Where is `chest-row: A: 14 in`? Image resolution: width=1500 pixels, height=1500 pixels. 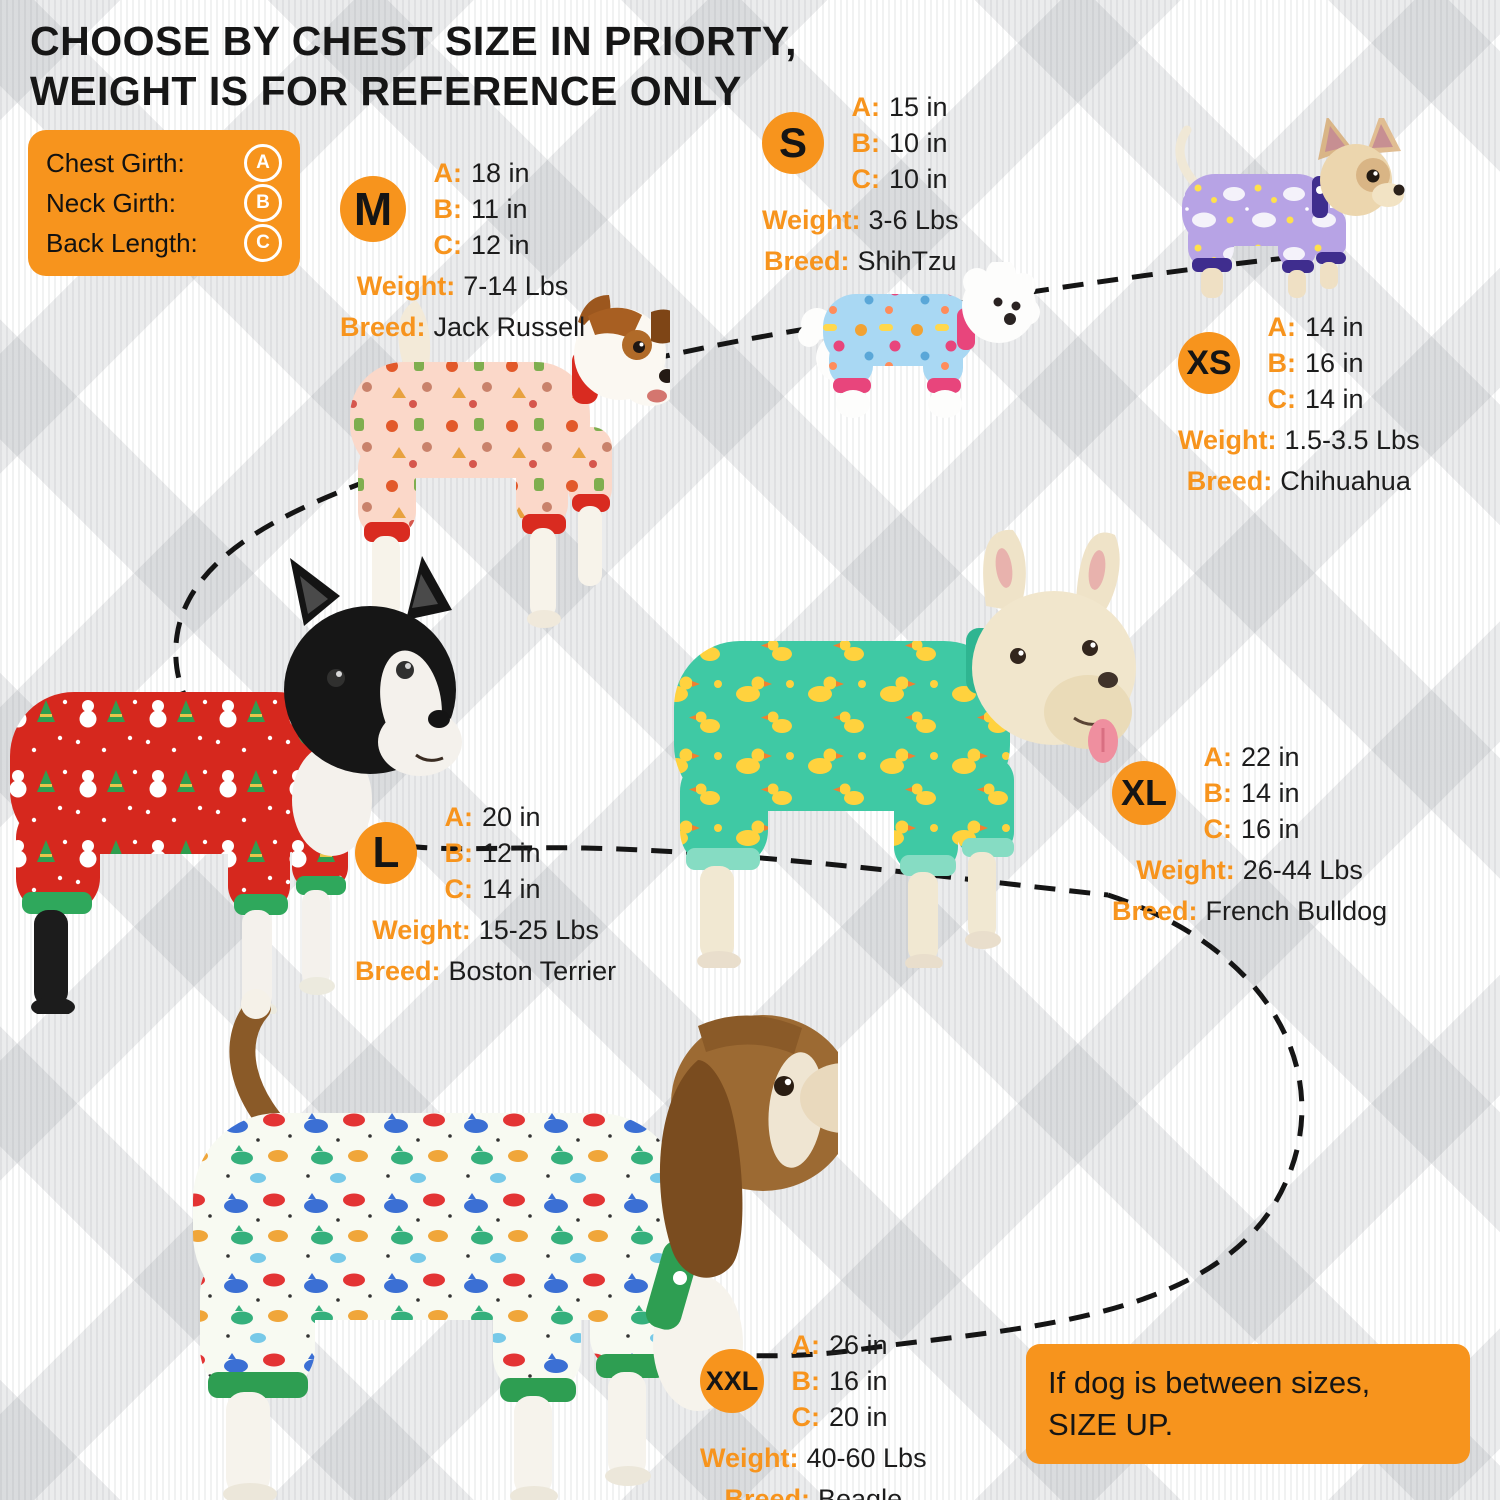
chest-row: A: 14 in is located at coordinates (1308, 327).